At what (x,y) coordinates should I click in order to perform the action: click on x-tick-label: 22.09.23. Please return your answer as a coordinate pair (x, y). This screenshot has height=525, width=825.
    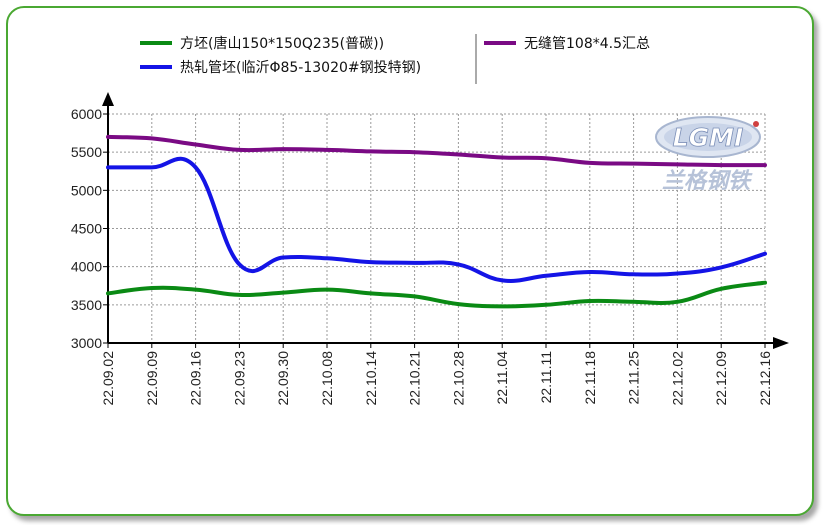
    Looking at the image, I should click on (239, 378).